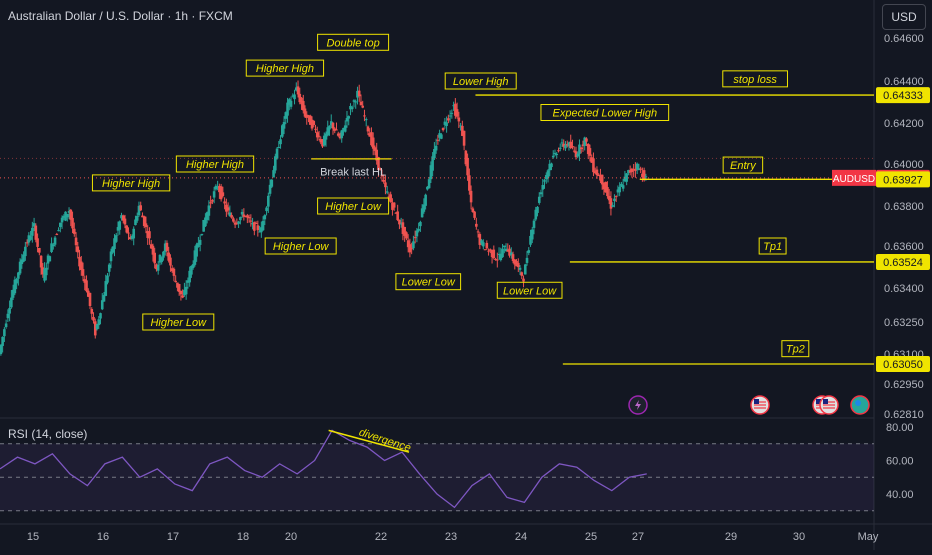 The width and height of the screenshot is (932, 555). I want to click on rsi-legend: RSI (14, close), so click(48, 434).